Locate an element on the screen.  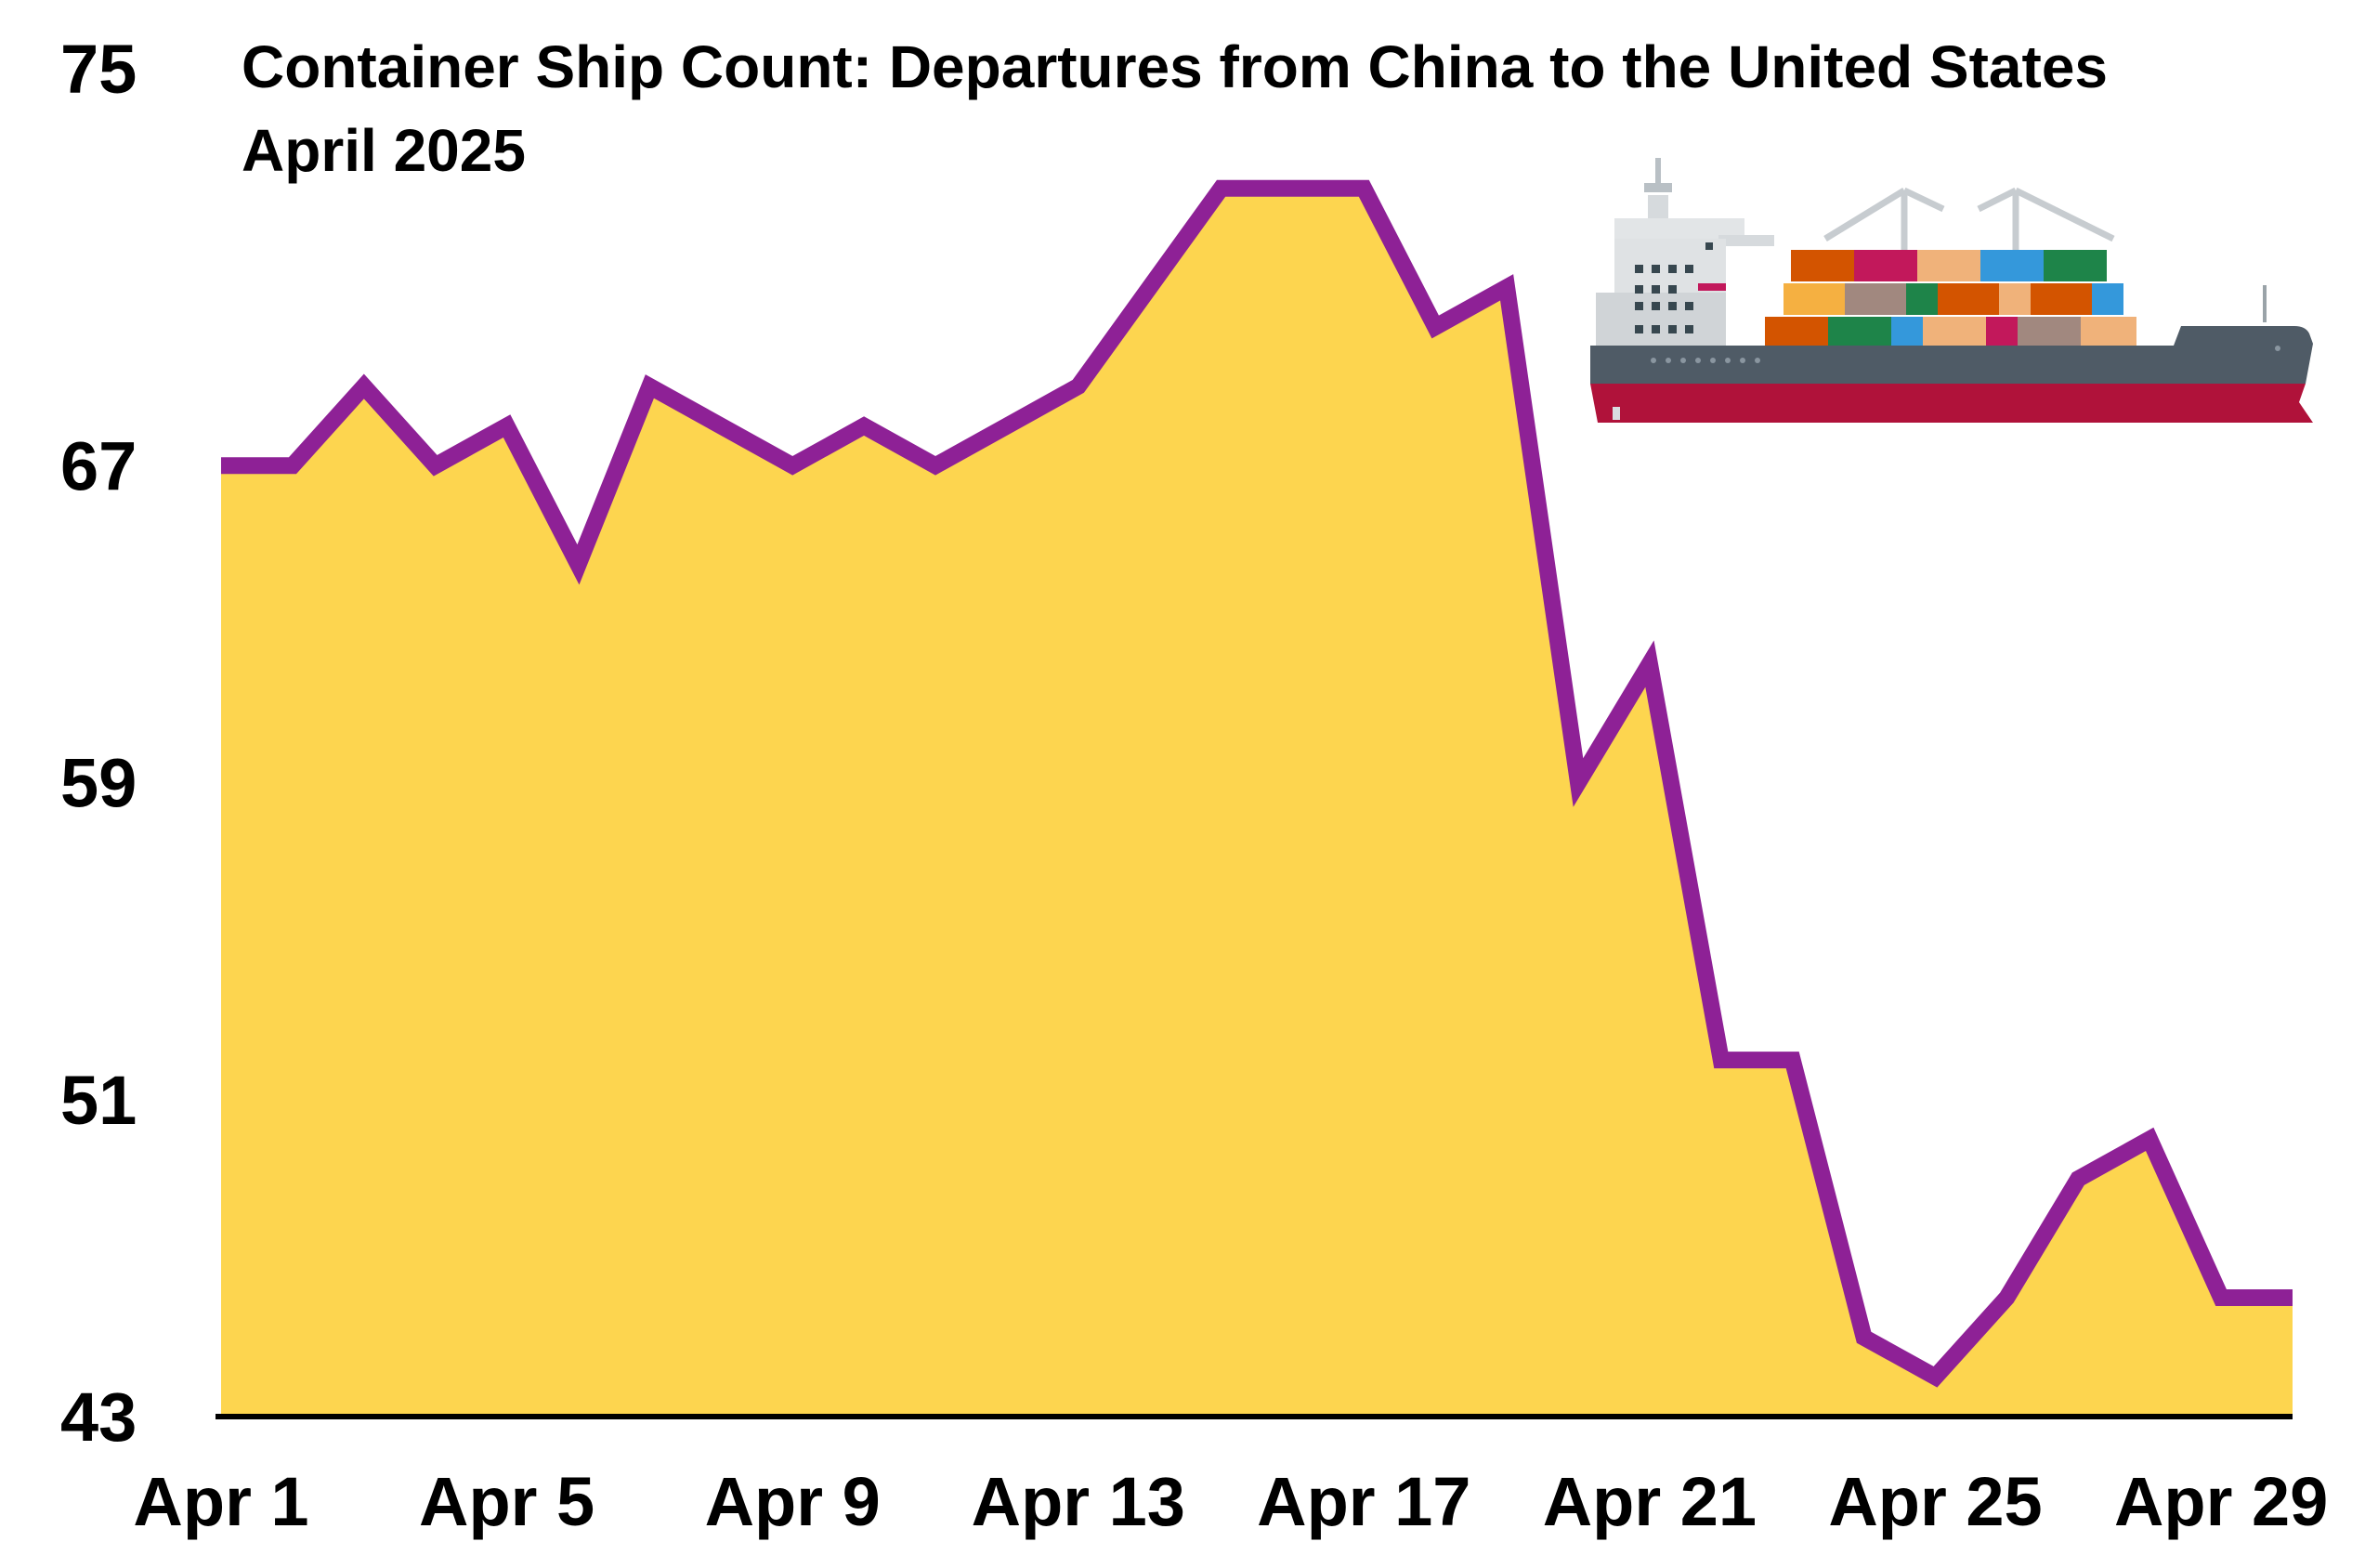
x-tick-label: Apr 25 is located at coordinates (1935, 1501).